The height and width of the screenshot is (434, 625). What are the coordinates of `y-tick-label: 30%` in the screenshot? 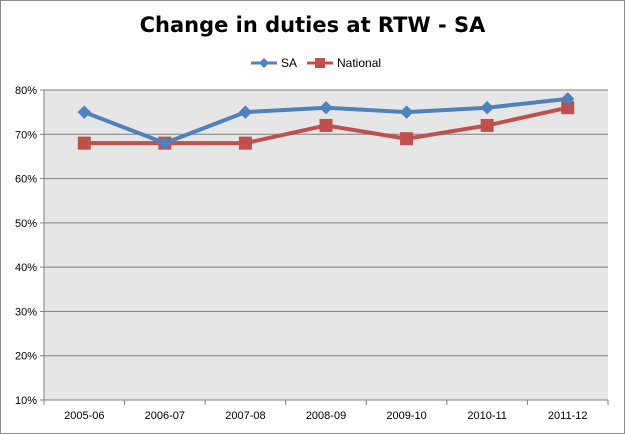 It's located at (26, 312).